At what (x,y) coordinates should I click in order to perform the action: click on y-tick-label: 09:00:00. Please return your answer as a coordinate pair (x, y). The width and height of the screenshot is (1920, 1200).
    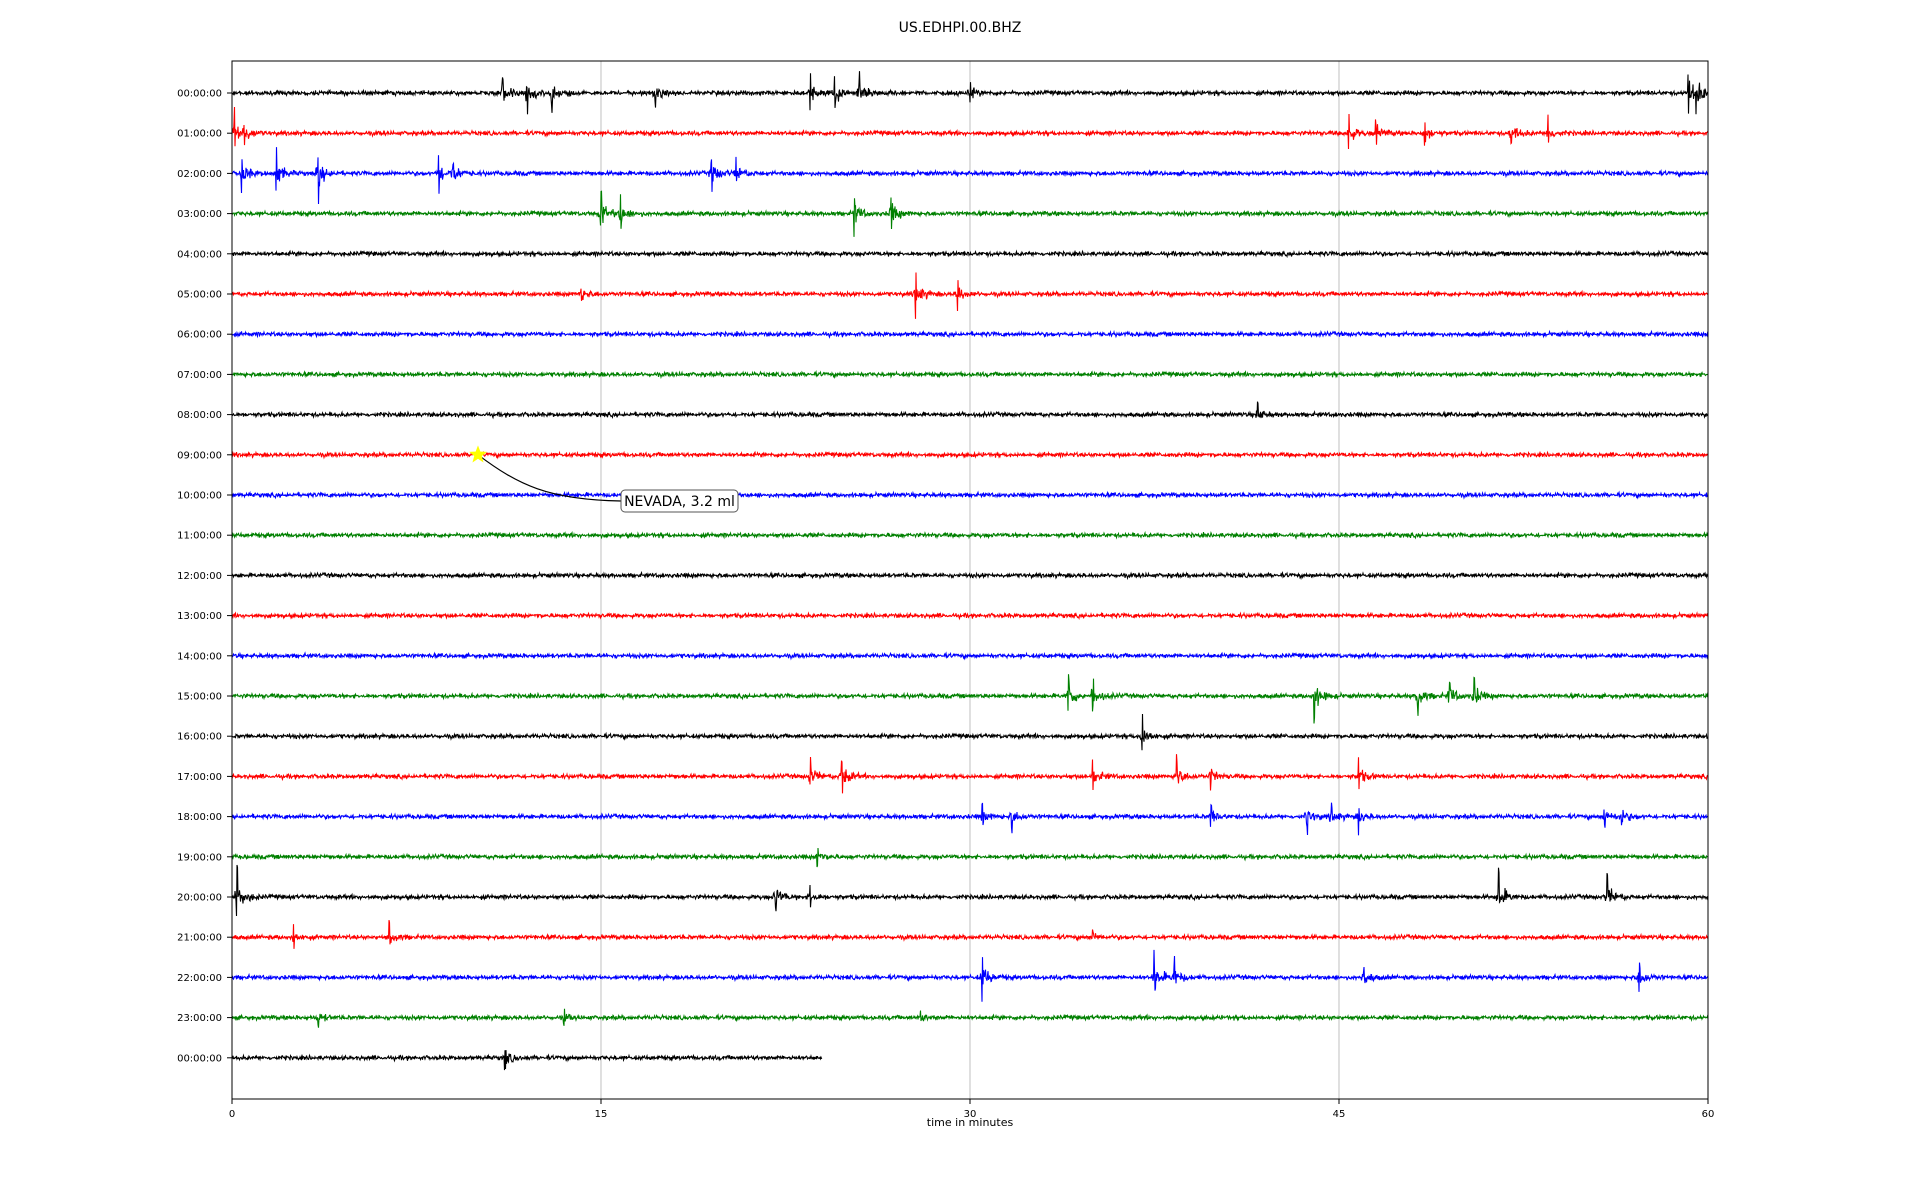
    Looking at the image, I should click on (199, 455).